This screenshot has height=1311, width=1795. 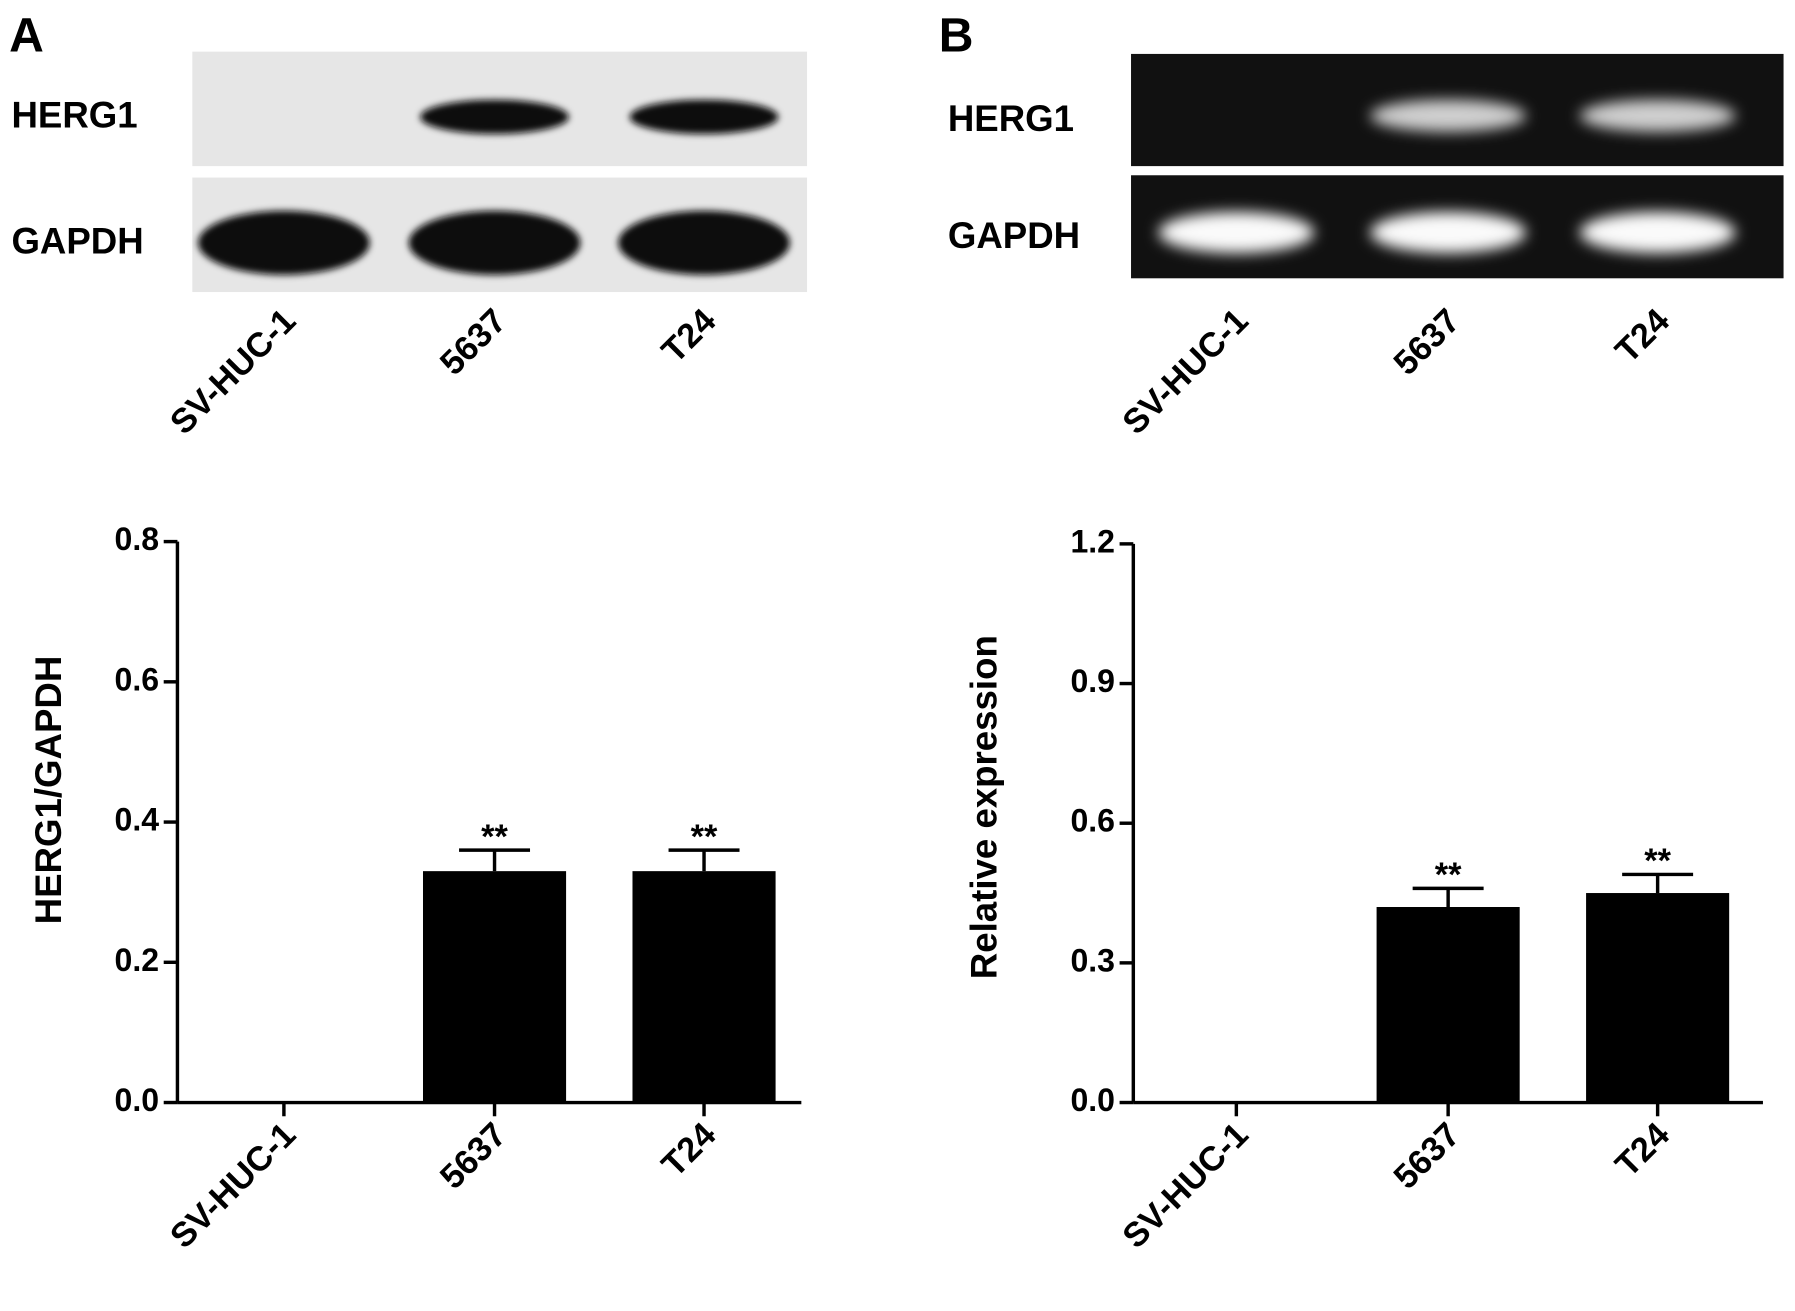 I want to click on panel-label: A, so click(x=26, y=36).